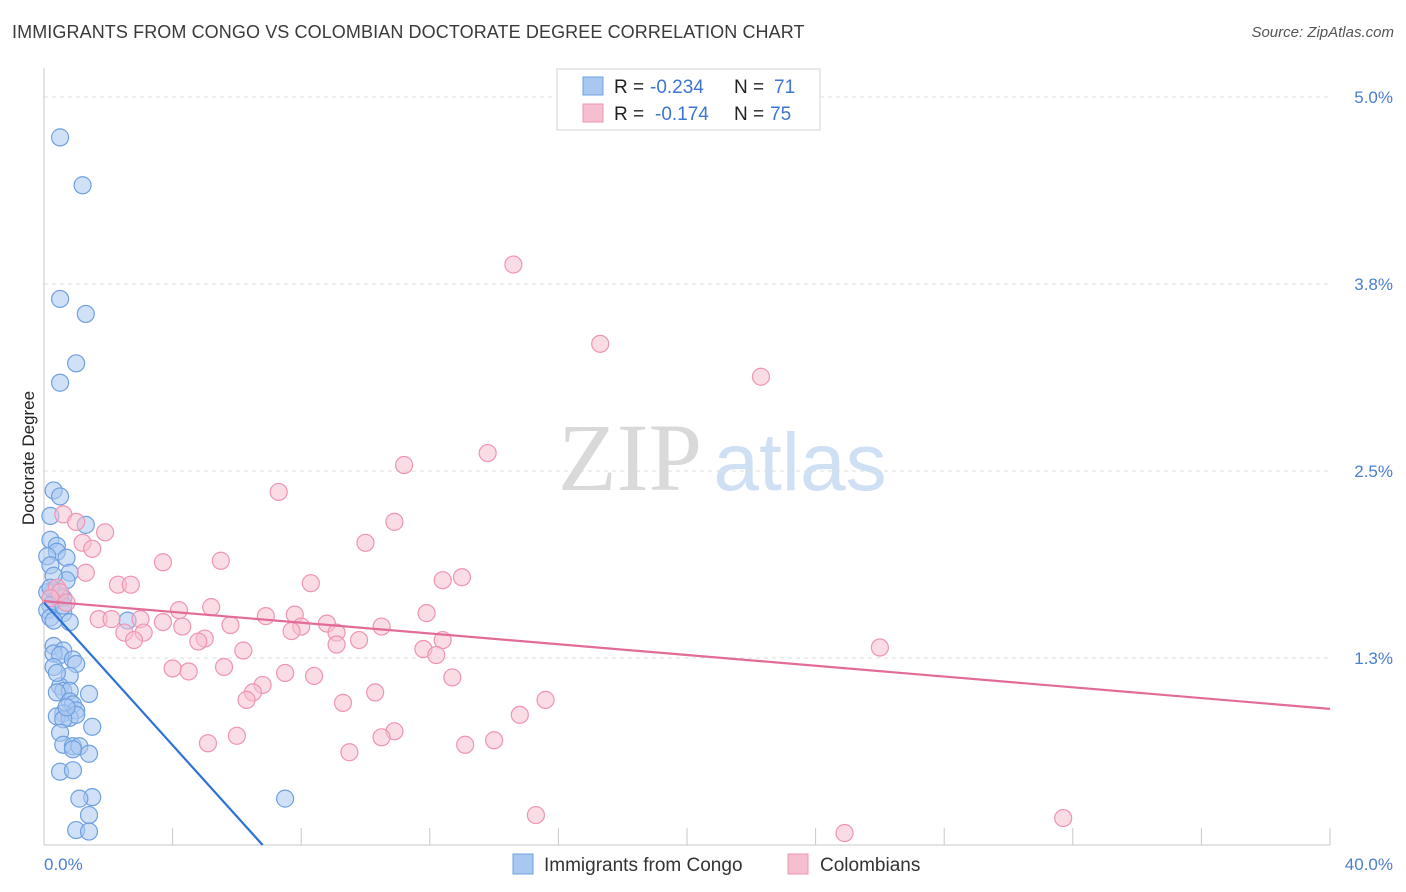 This screenshot has width=1406, height=892. I want to click on bottom-legend-label-colombians: Colombians, so click(870, 865).